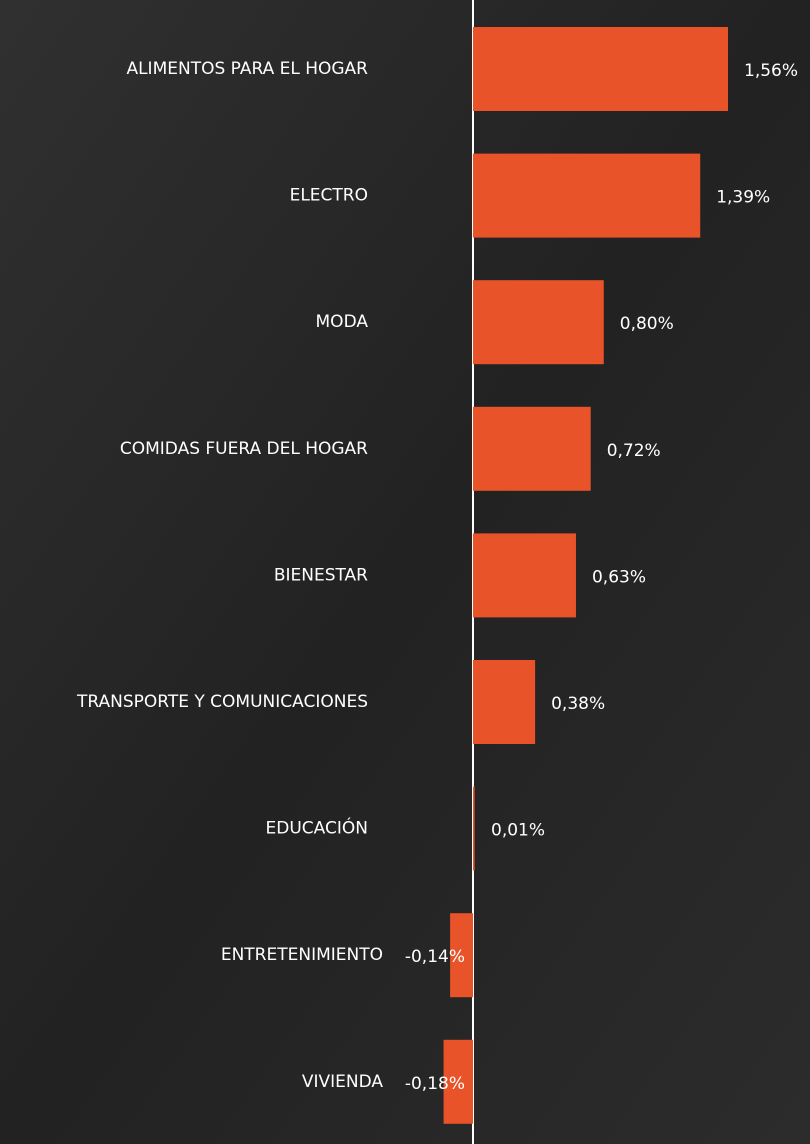  Describe the element at coordinates (222, 702) in the screenshot. I see `x-tick-label: TRANSPORTE Y COMUNICACIONES` at that location.